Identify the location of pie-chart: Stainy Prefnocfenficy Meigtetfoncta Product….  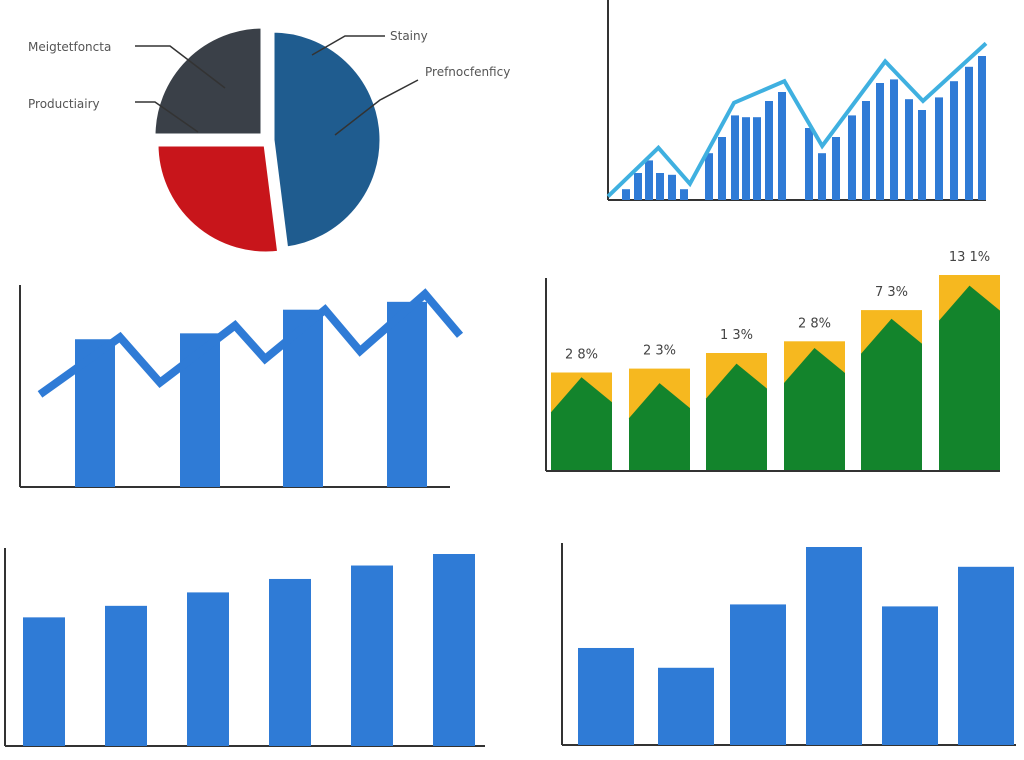
(269, 140).